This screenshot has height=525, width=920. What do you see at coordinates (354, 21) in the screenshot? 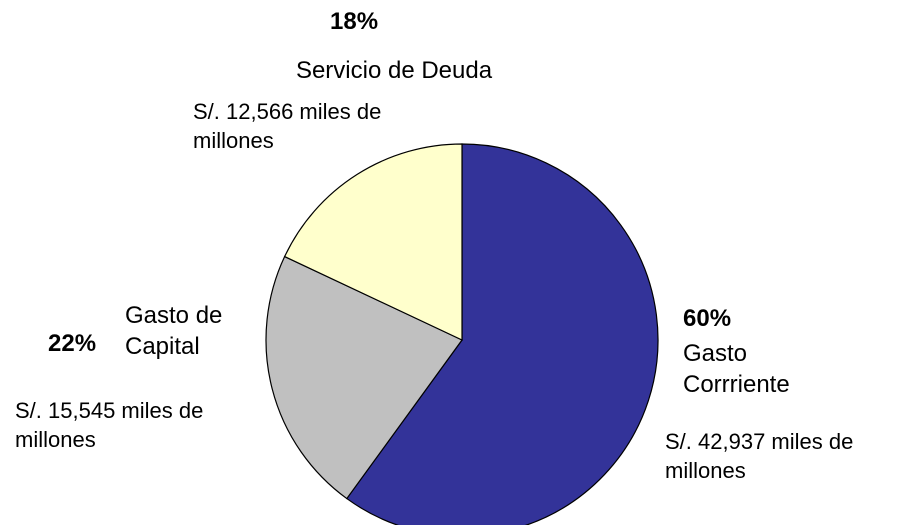
I see `percent-label: 18%` at bounding box center [354, 21].